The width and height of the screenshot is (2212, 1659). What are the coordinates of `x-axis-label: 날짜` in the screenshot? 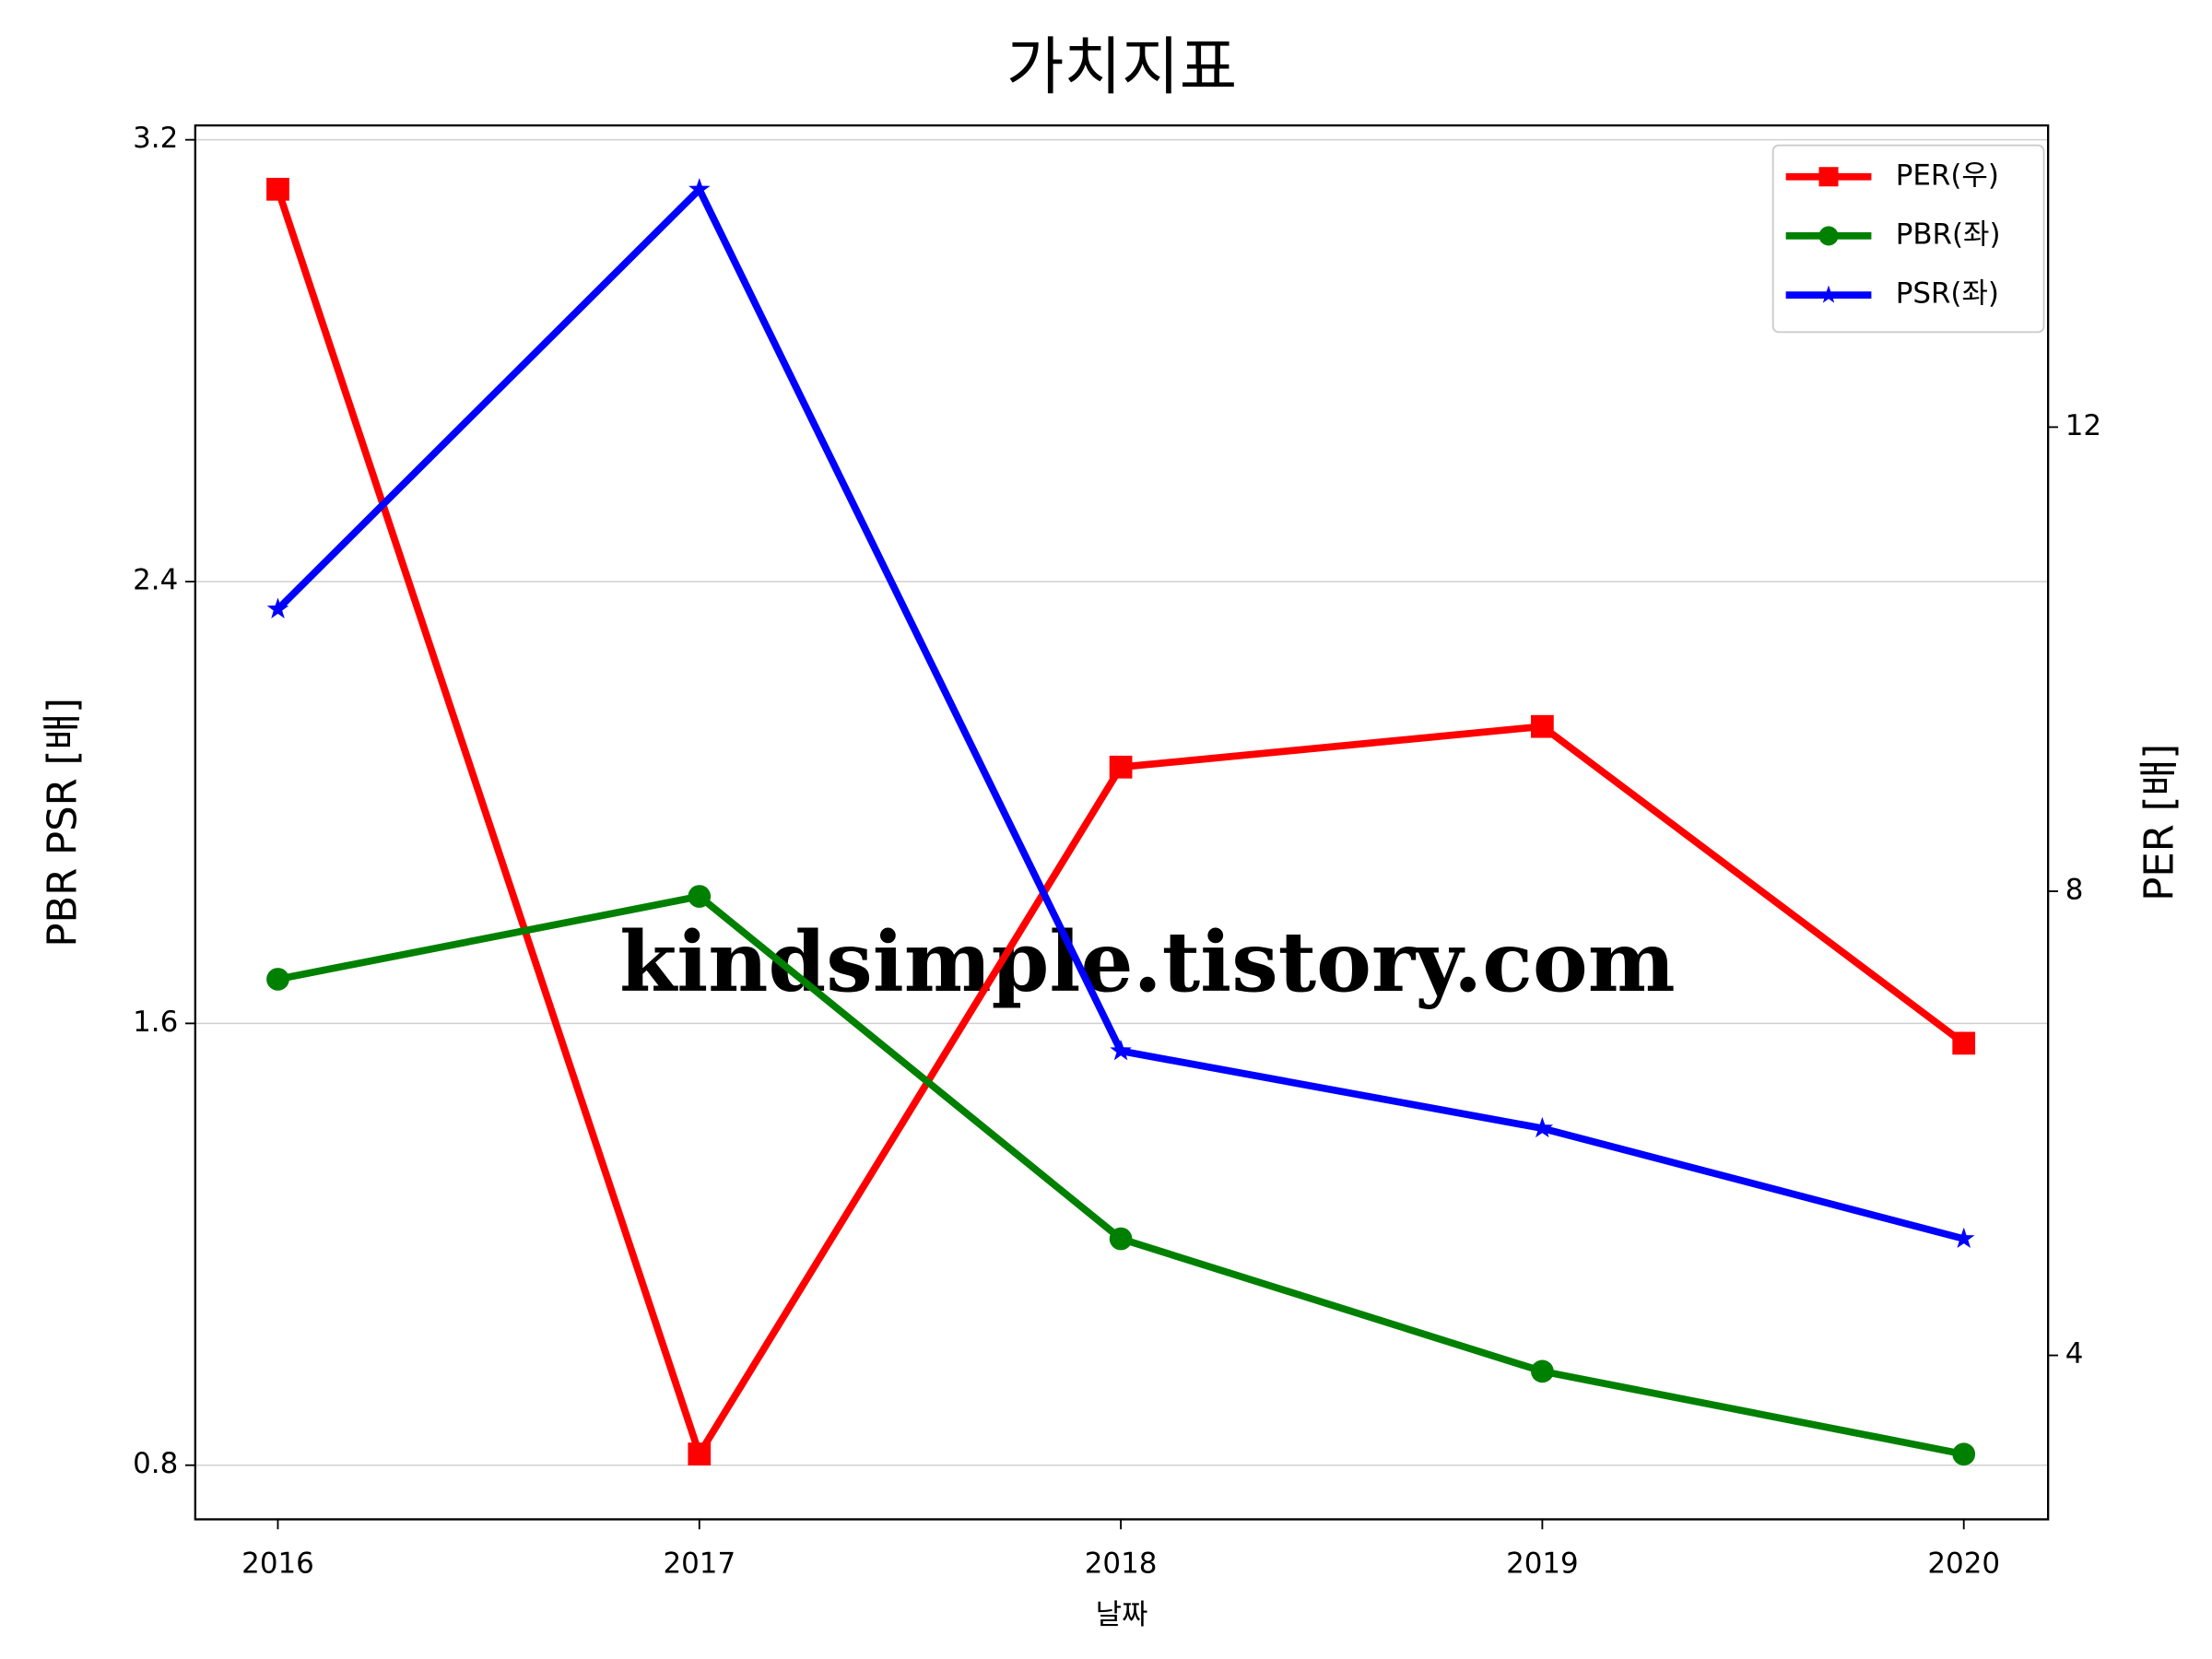 It's located at (1122, 1614).